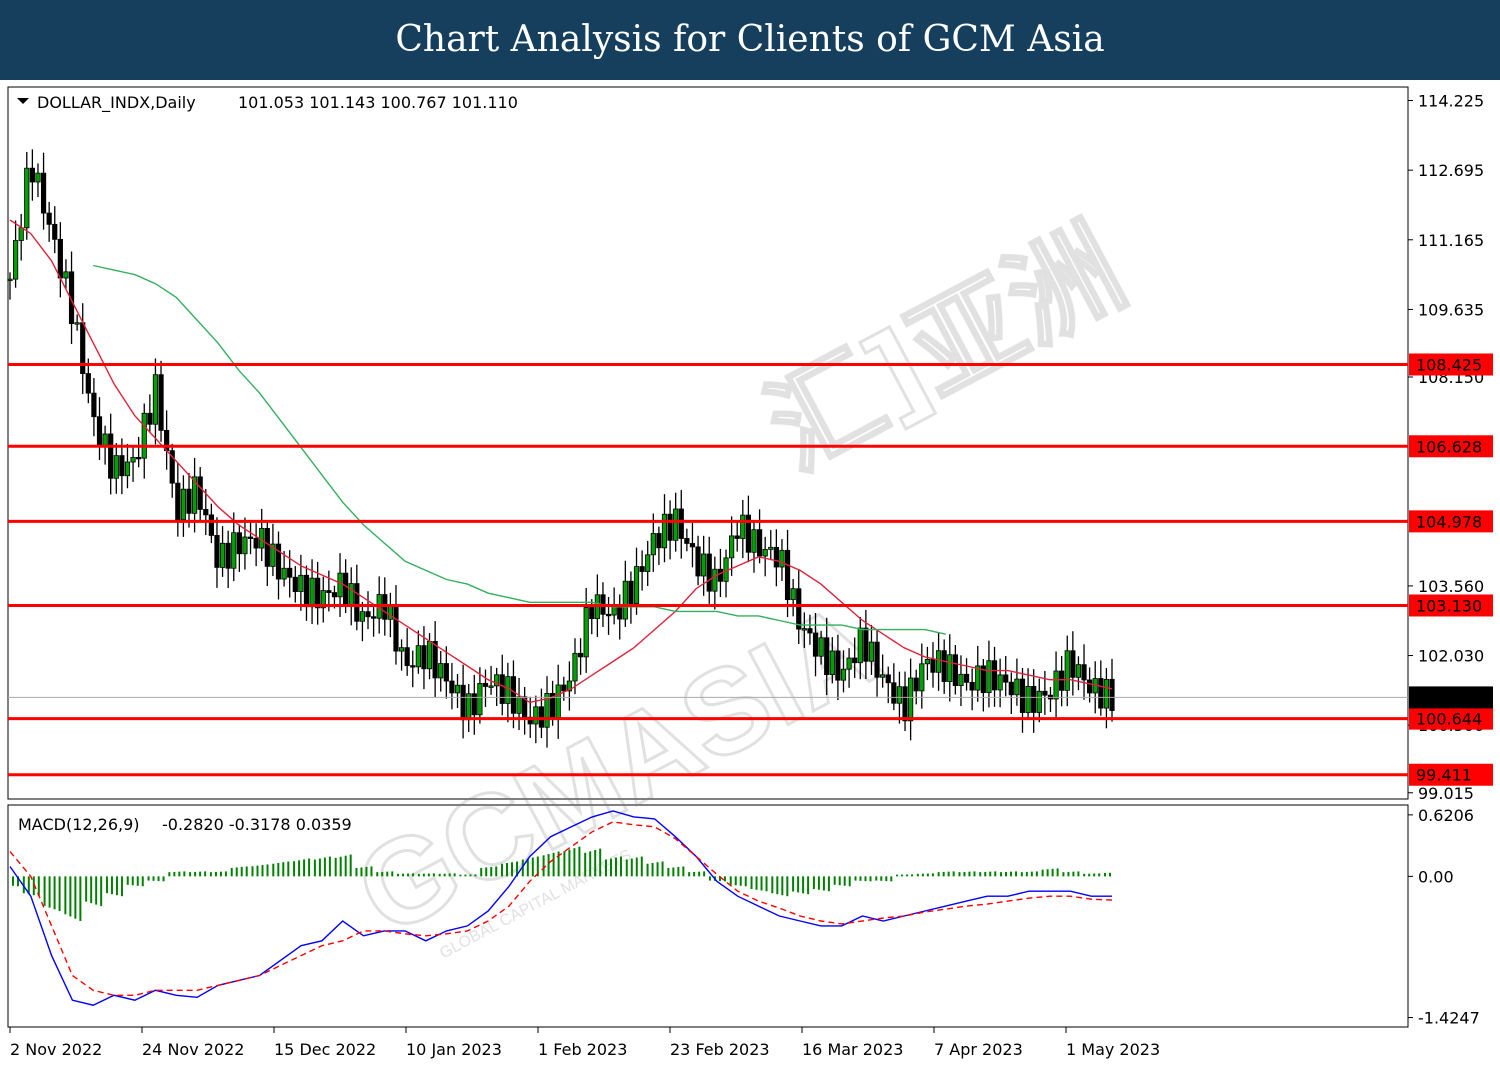  I want to click on macd-tick-label: 0.00, so click(1436, 876).